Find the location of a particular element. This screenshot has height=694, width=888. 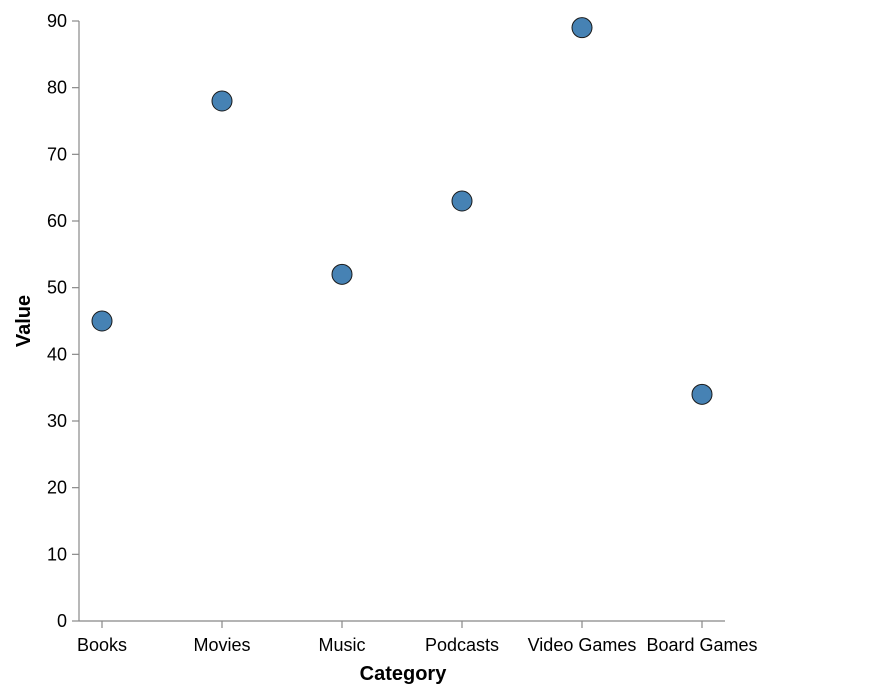

x-tick-label: Podcasts is located at coordinates (462, 645).